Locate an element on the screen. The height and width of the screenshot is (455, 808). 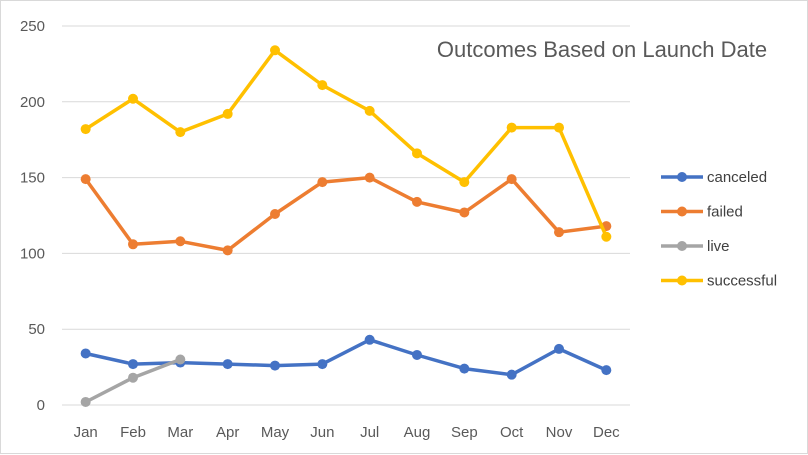
x-tick-label: Sep is located at coordinates (464, 432).